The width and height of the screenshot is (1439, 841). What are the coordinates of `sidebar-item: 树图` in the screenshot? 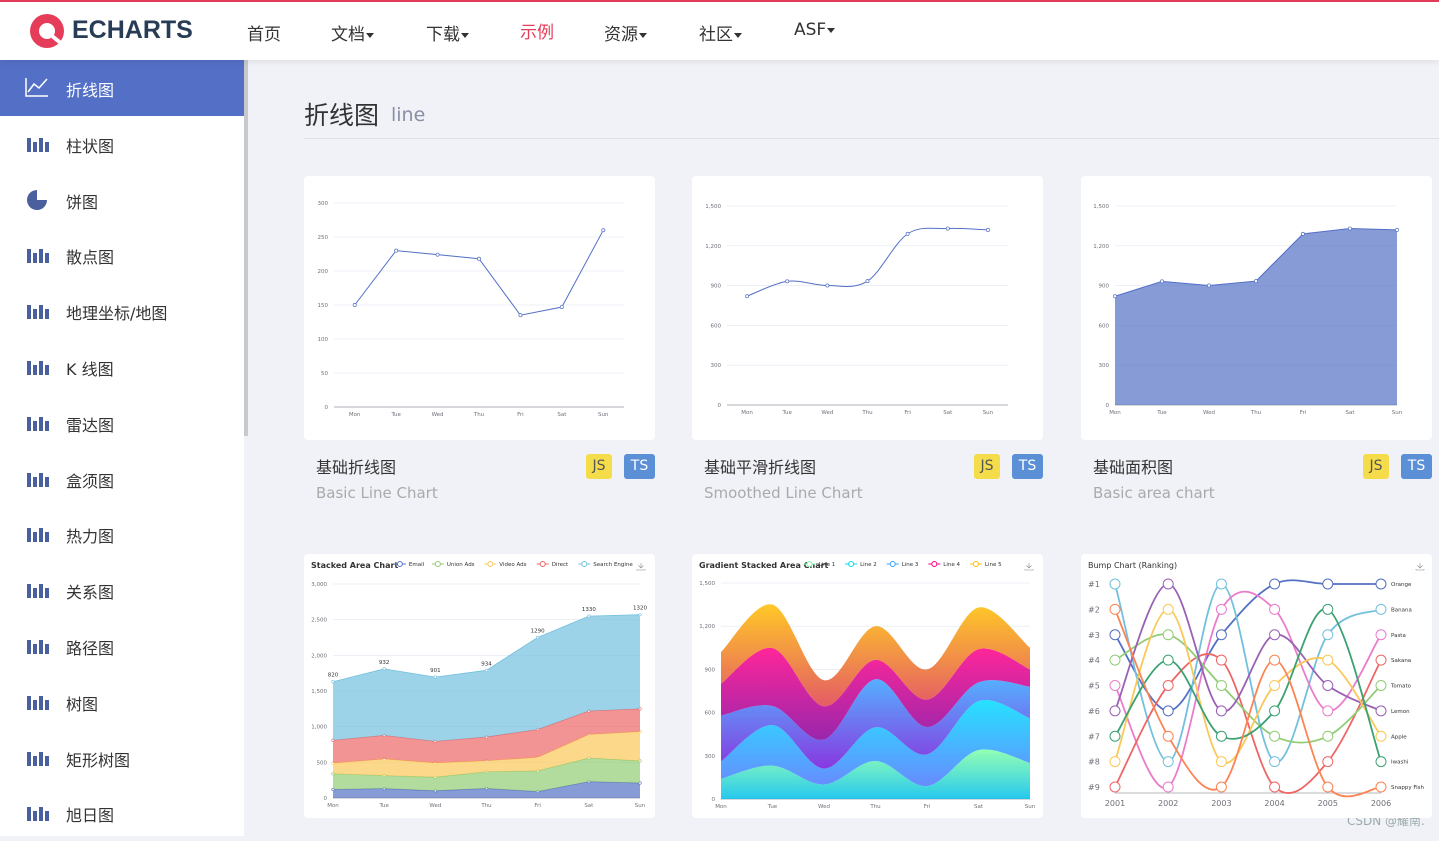 It's located at (122, 702).